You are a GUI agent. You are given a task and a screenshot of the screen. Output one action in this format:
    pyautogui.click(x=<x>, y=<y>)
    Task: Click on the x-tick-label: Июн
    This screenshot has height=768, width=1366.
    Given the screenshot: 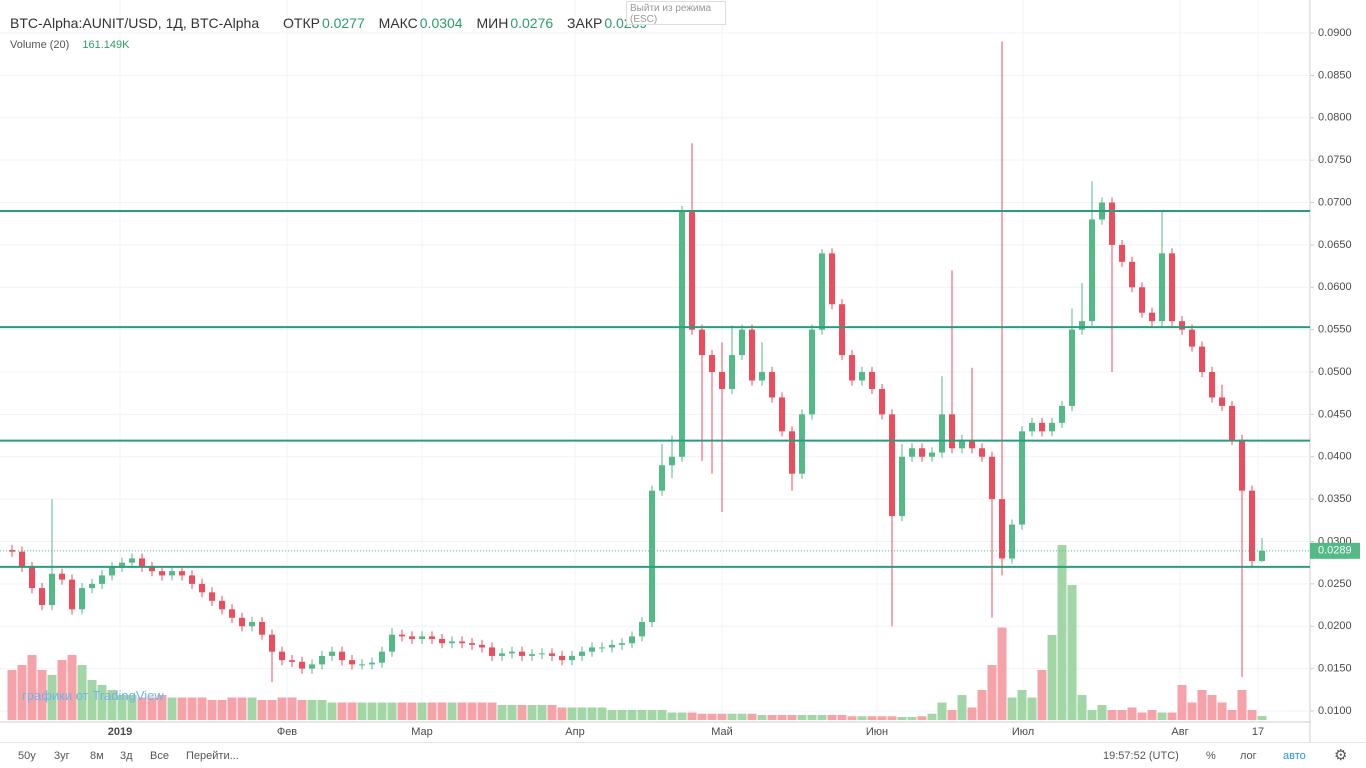 What is the action you would take?
    pyautogui.click(x=877, y=732)
    